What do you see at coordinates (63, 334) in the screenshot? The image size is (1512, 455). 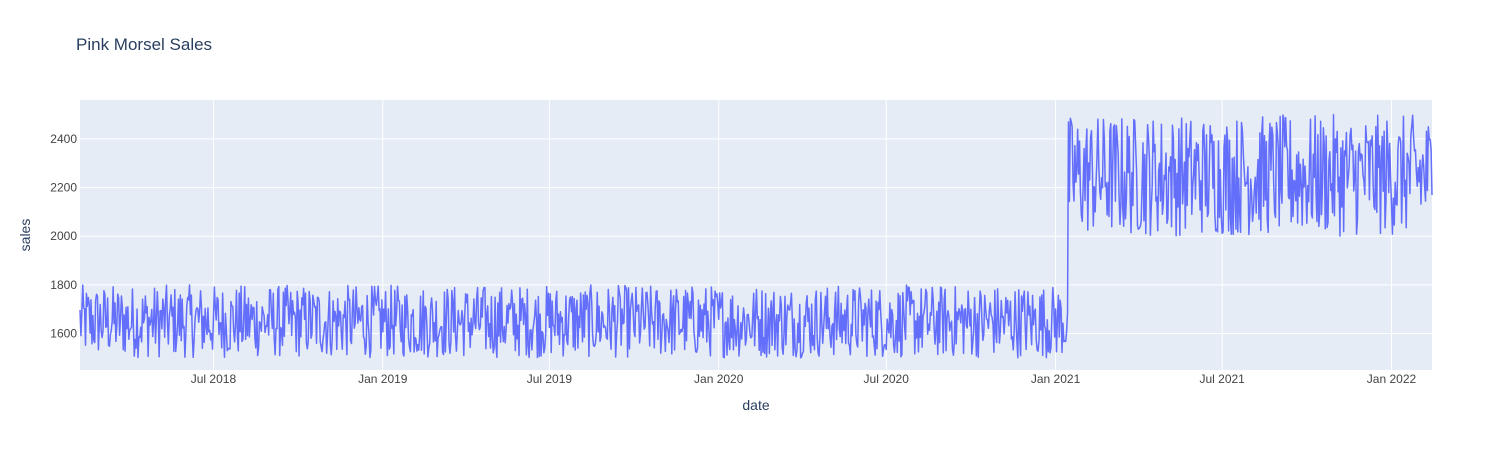 I see `y-tick-label: 1600` at bounding box center [63, 334].